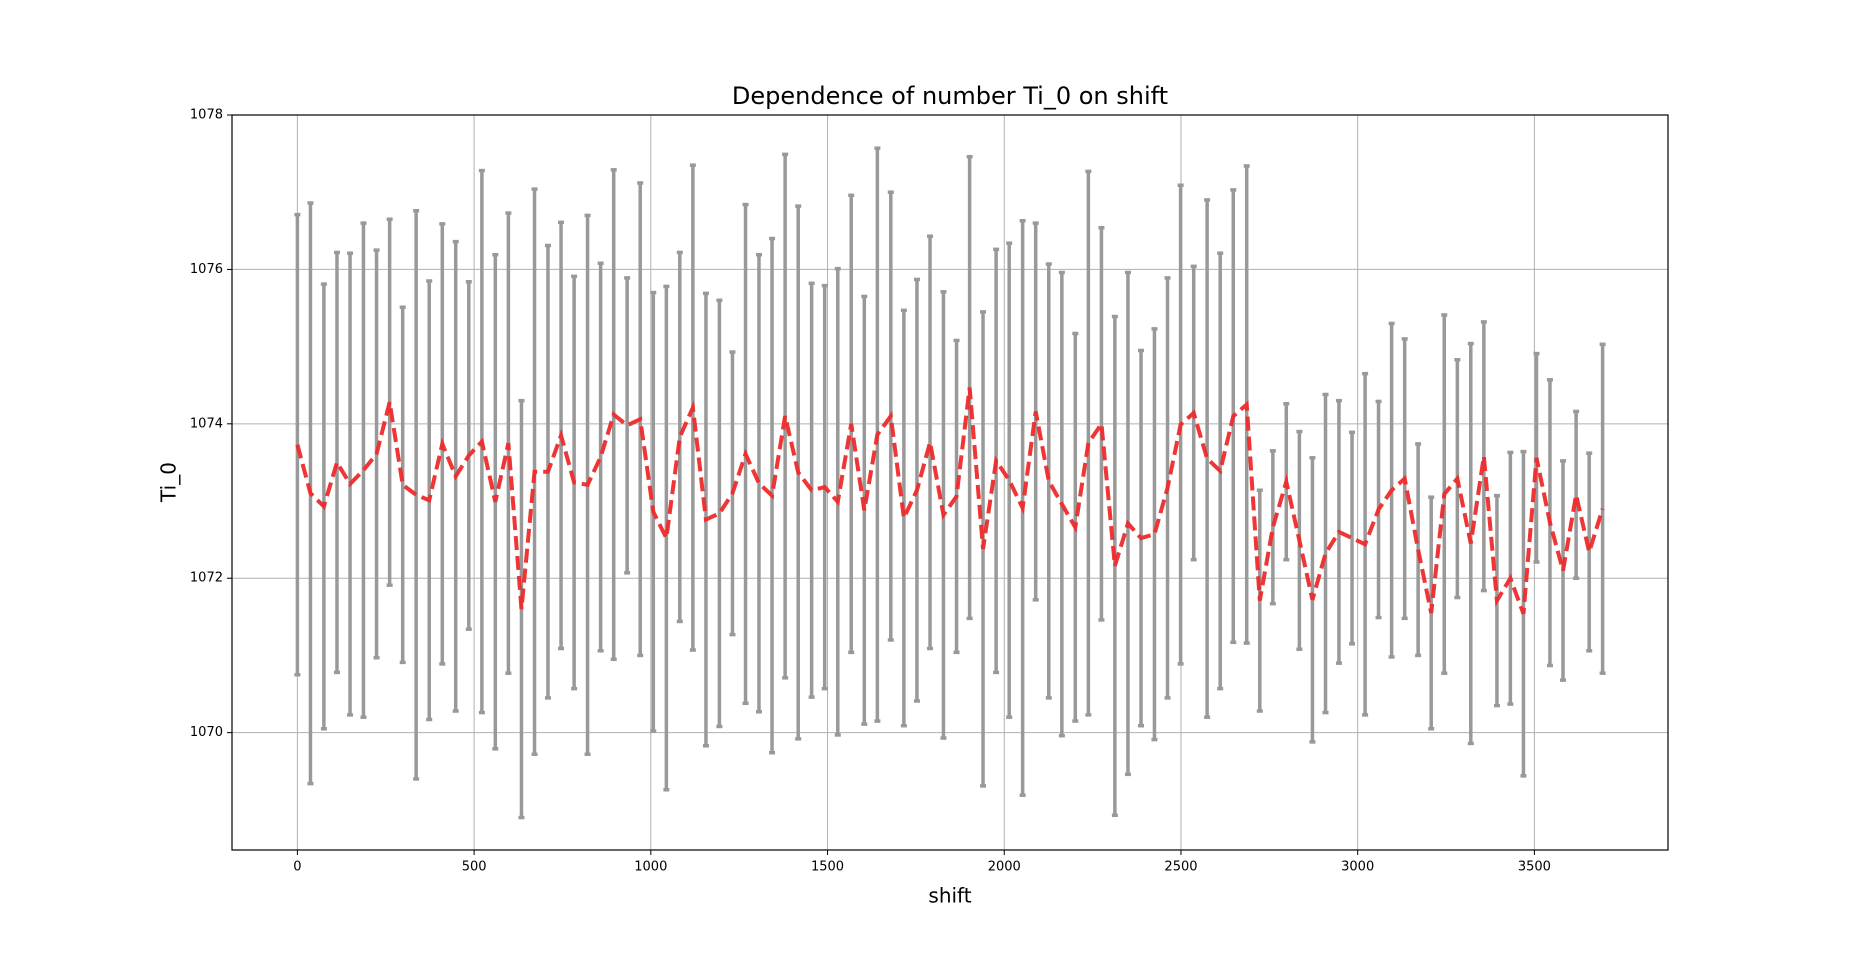  I want to click on y-tick-label: 1070, so click(206, 732).